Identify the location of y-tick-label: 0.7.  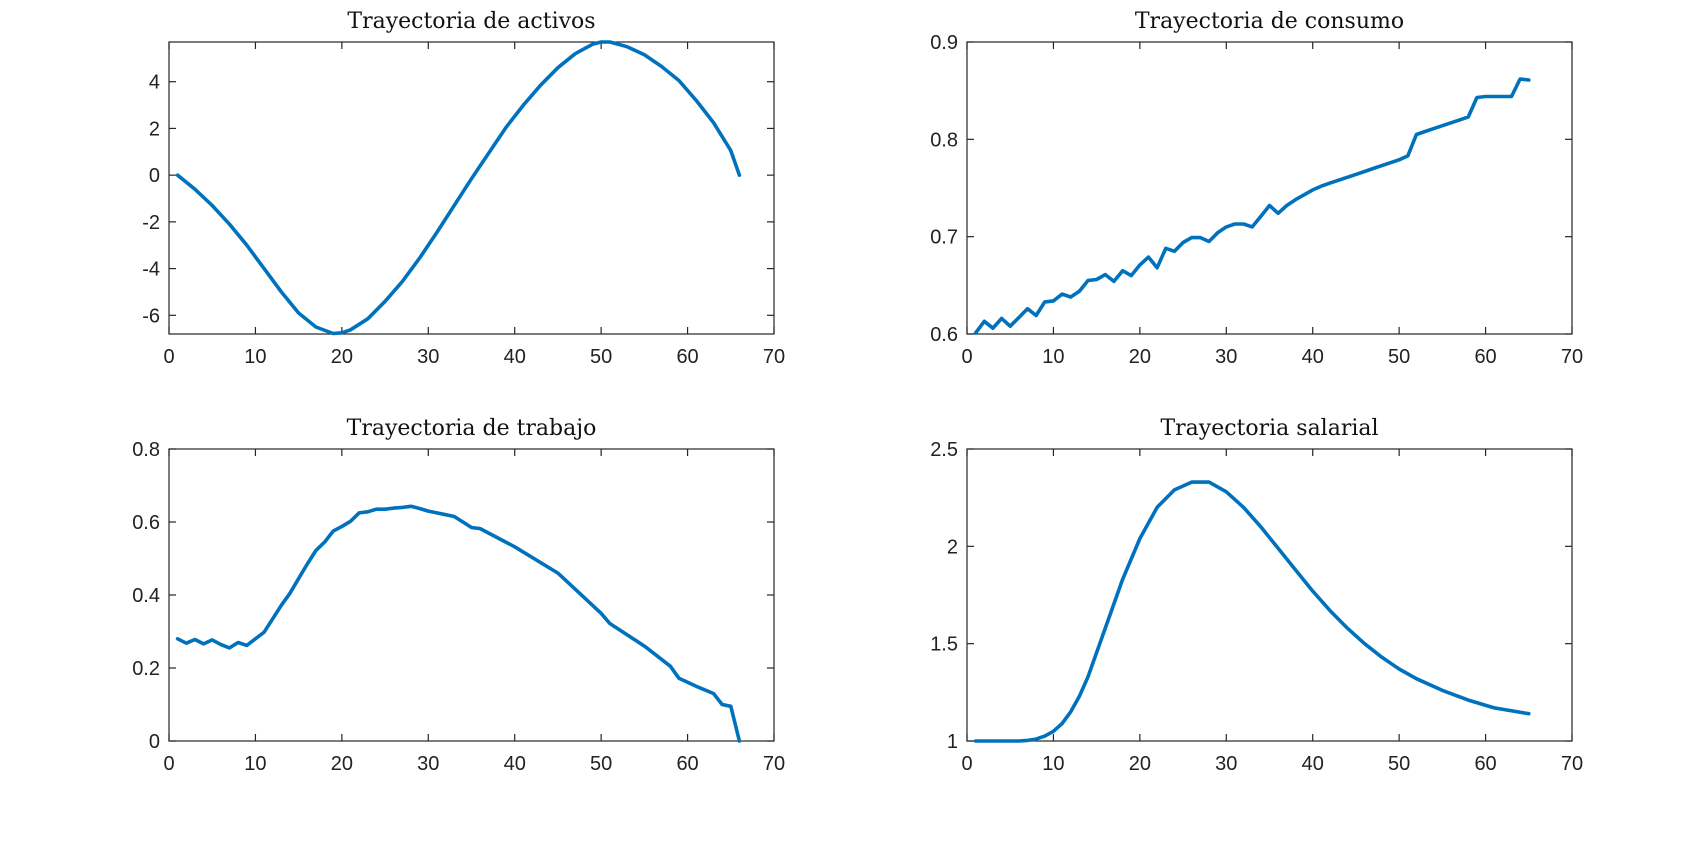
(944, 238).